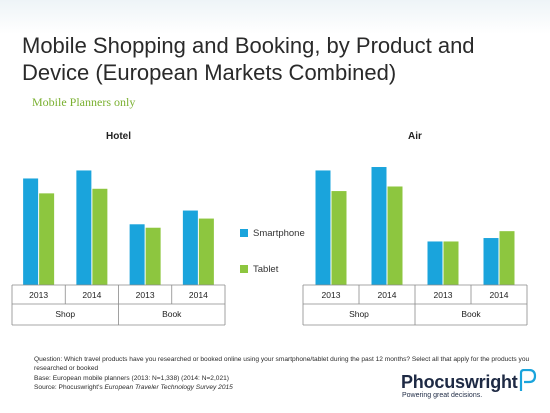  Describe the element at coordinates (442, 395) in the screenshot. I see `logo-tagline: Powering great decisions.` at that location.